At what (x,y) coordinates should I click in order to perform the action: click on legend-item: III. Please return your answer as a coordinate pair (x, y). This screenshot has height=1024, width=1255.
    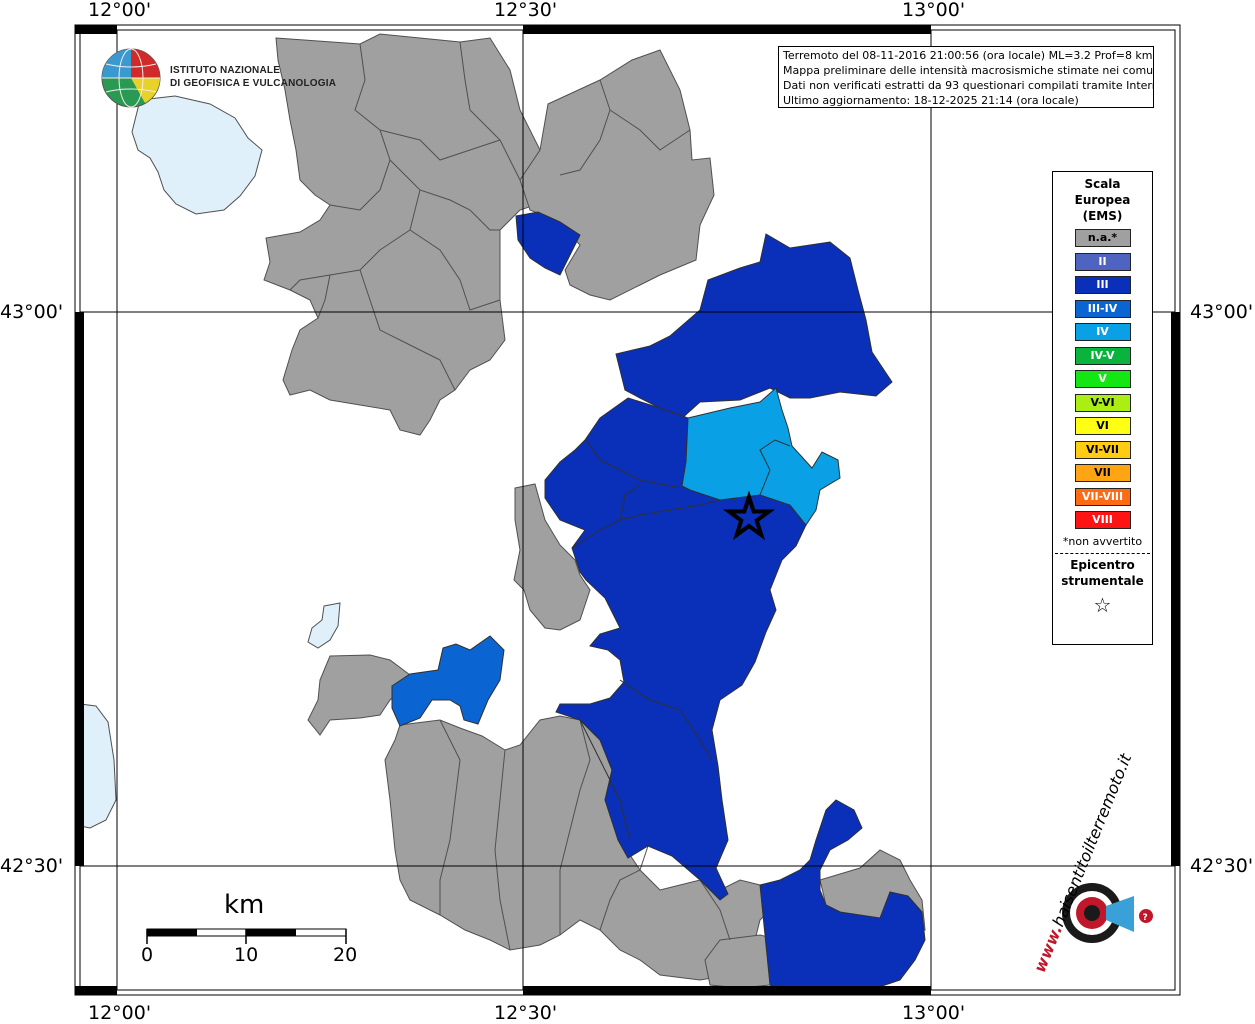
    Looking at the image, I should click on (1102, 285).